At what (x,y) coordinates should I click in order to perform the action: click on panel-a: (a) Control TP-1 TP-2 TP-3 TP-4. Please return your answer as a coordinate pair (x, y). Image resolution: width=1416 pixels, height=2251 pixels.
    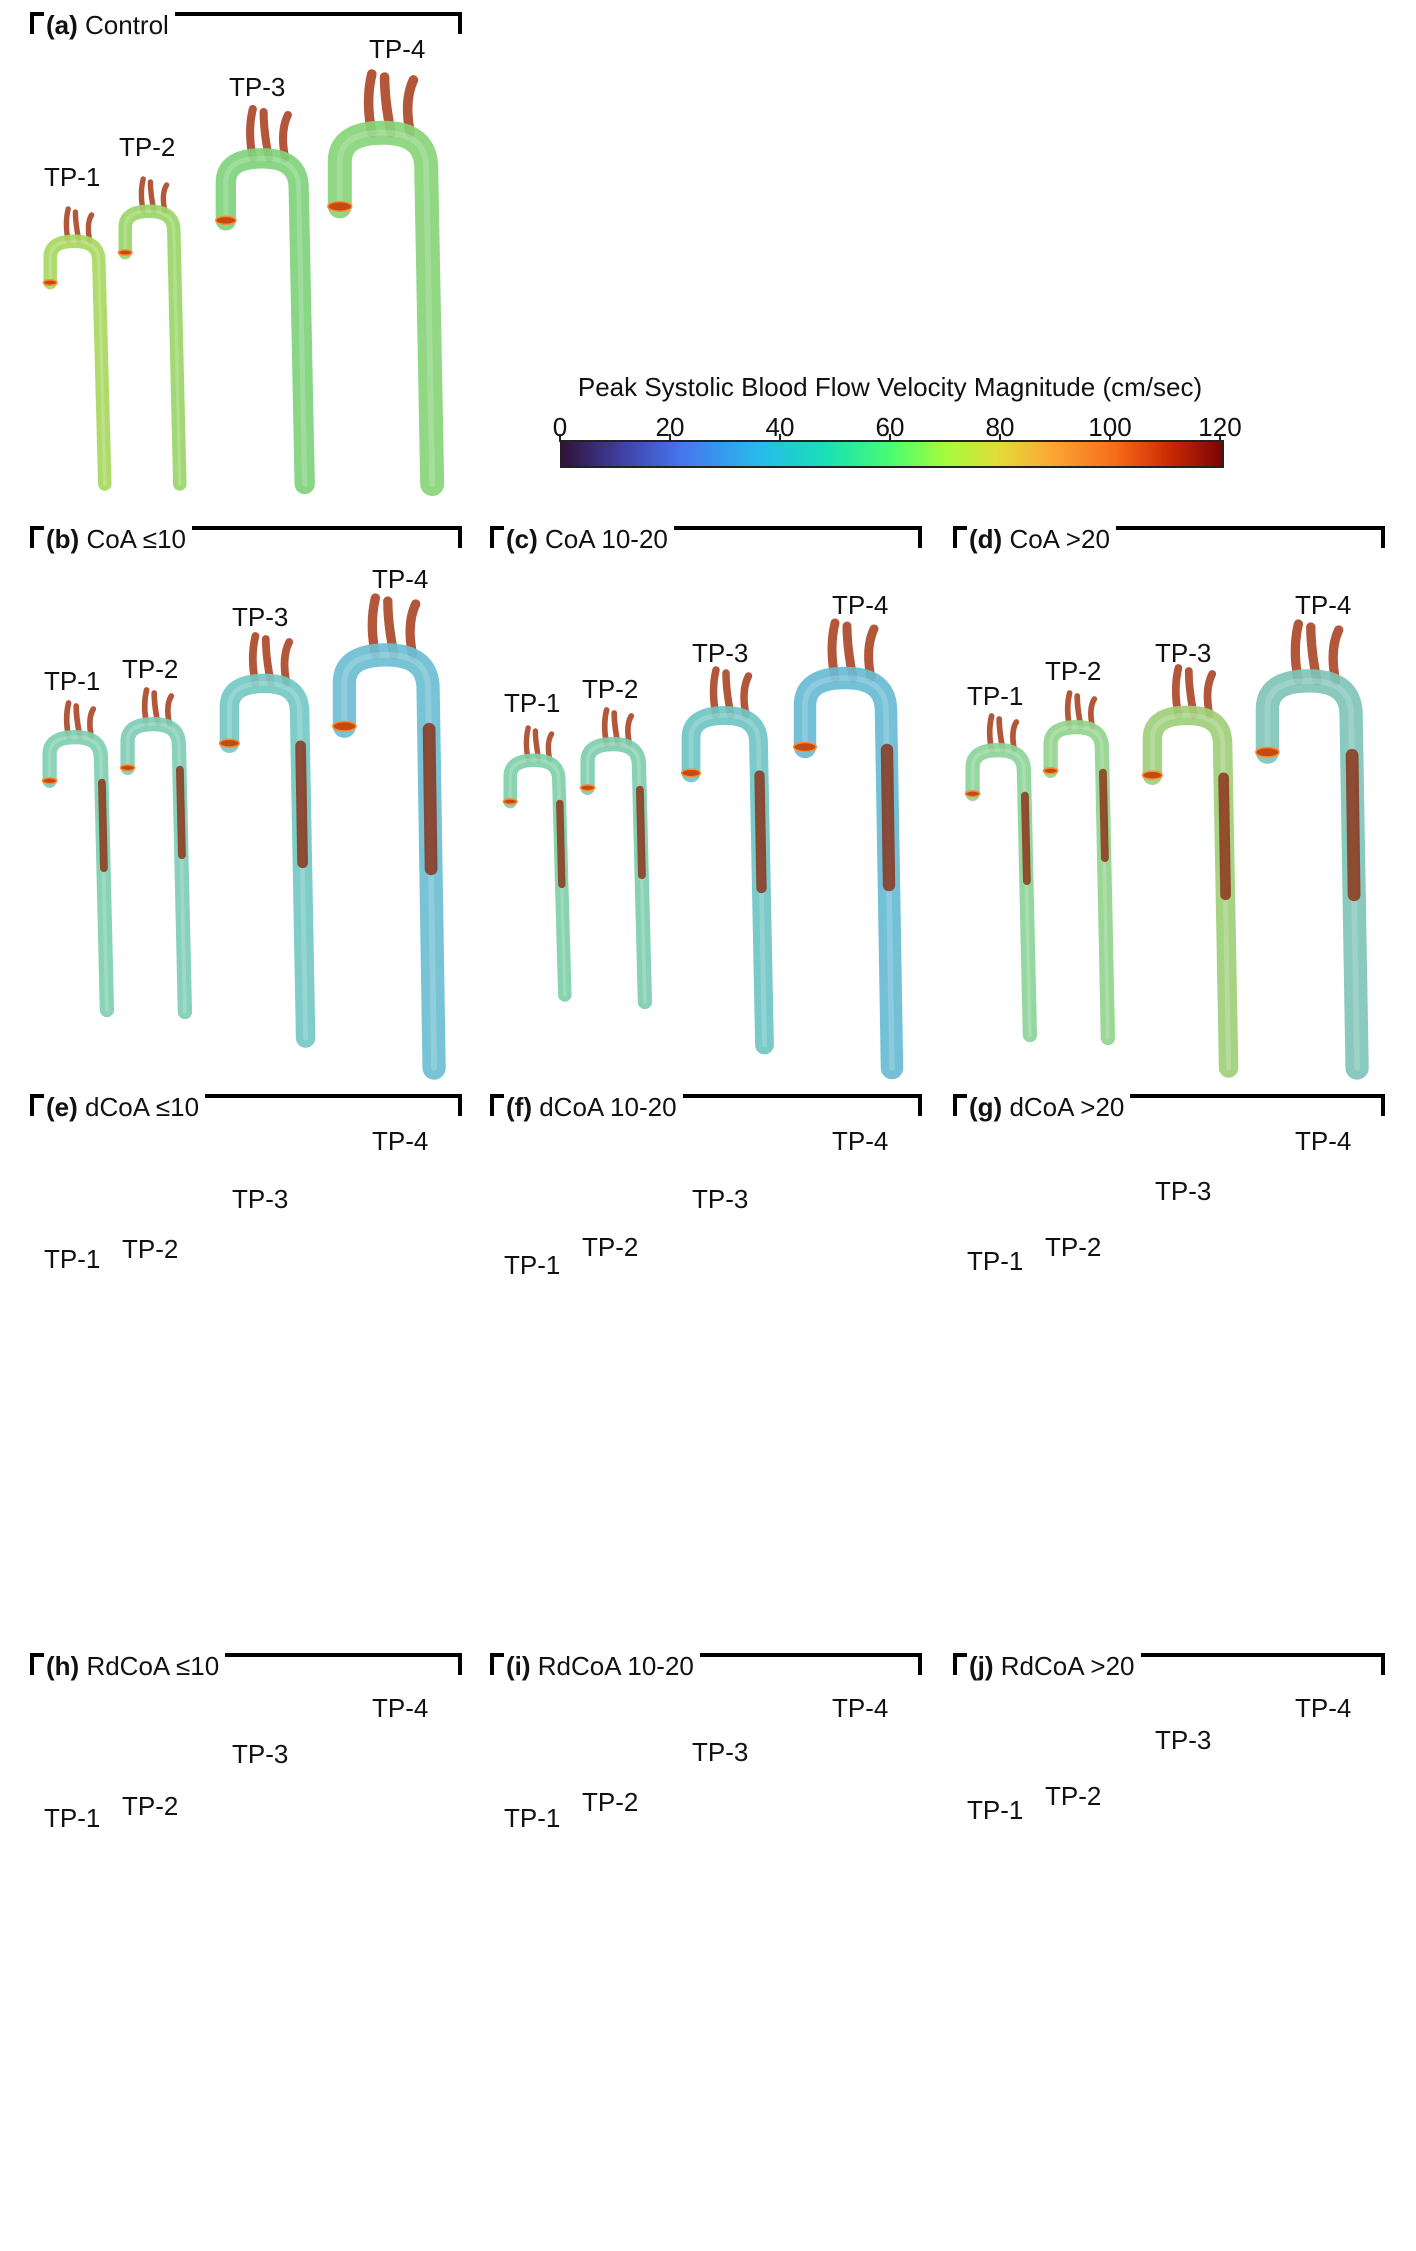
    Looking at the image, I should click on (246, 256).